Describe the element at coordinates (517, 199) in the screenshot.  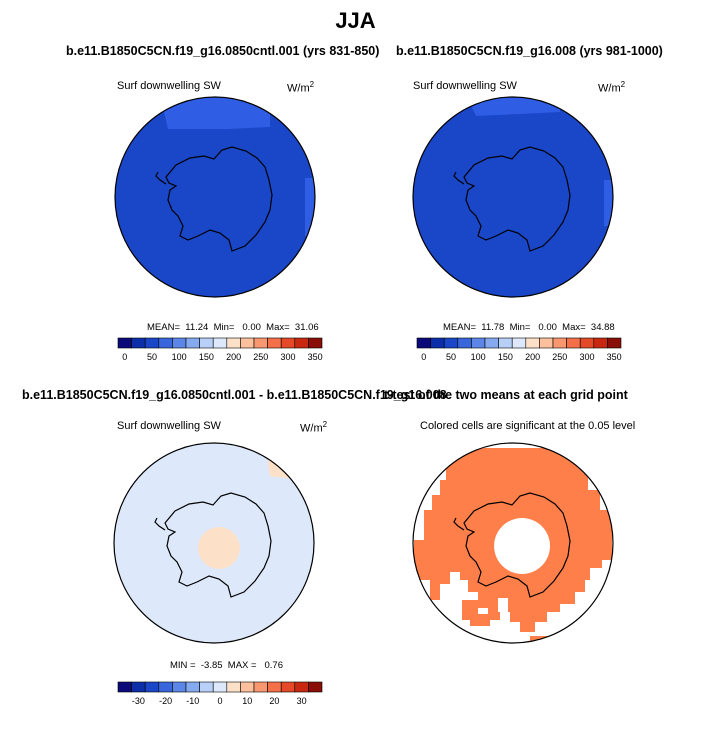
I see `panel2-antarctica-outline` at that location.